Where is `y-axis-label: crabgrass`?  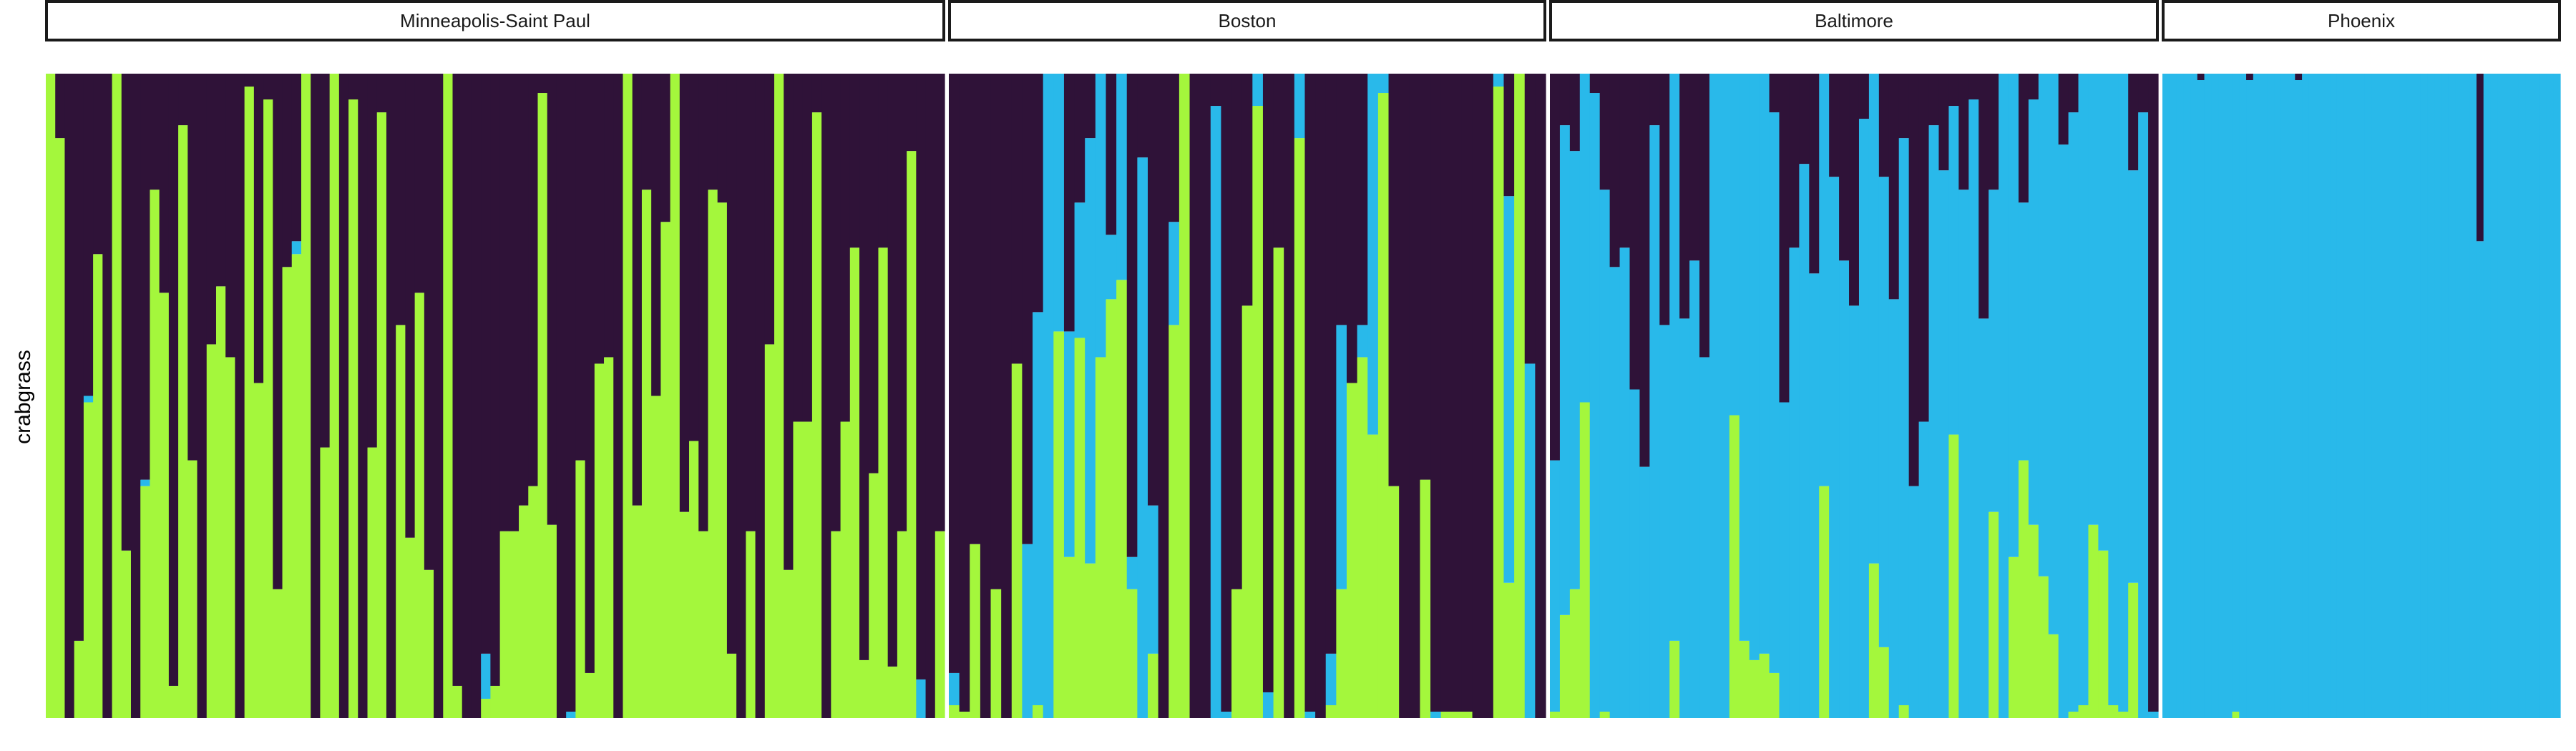
y-axis-label: crabgrass is located at coordinates (23, 397).